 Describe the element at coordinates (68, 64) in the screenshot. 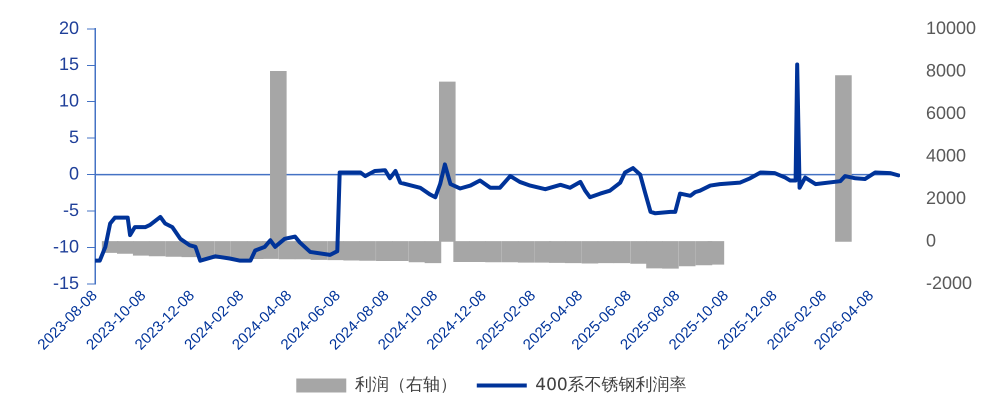

I see `y-tick-label: 15` at that location.